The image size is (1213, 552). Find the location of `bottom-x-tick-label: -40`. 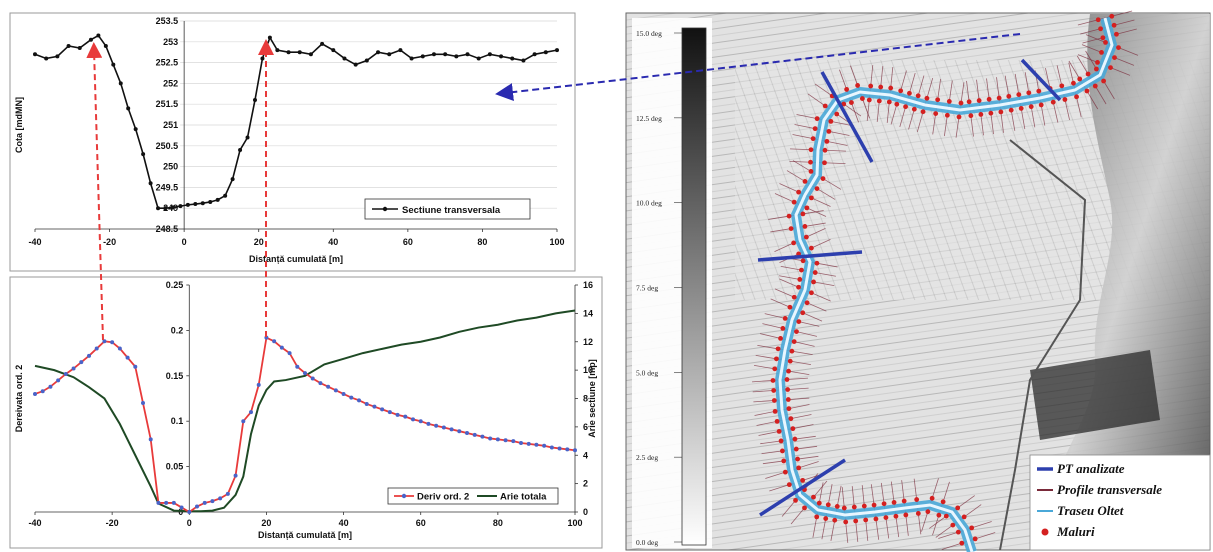

bottom-x-tick-label: -40 is located at coordinates (34, 523).